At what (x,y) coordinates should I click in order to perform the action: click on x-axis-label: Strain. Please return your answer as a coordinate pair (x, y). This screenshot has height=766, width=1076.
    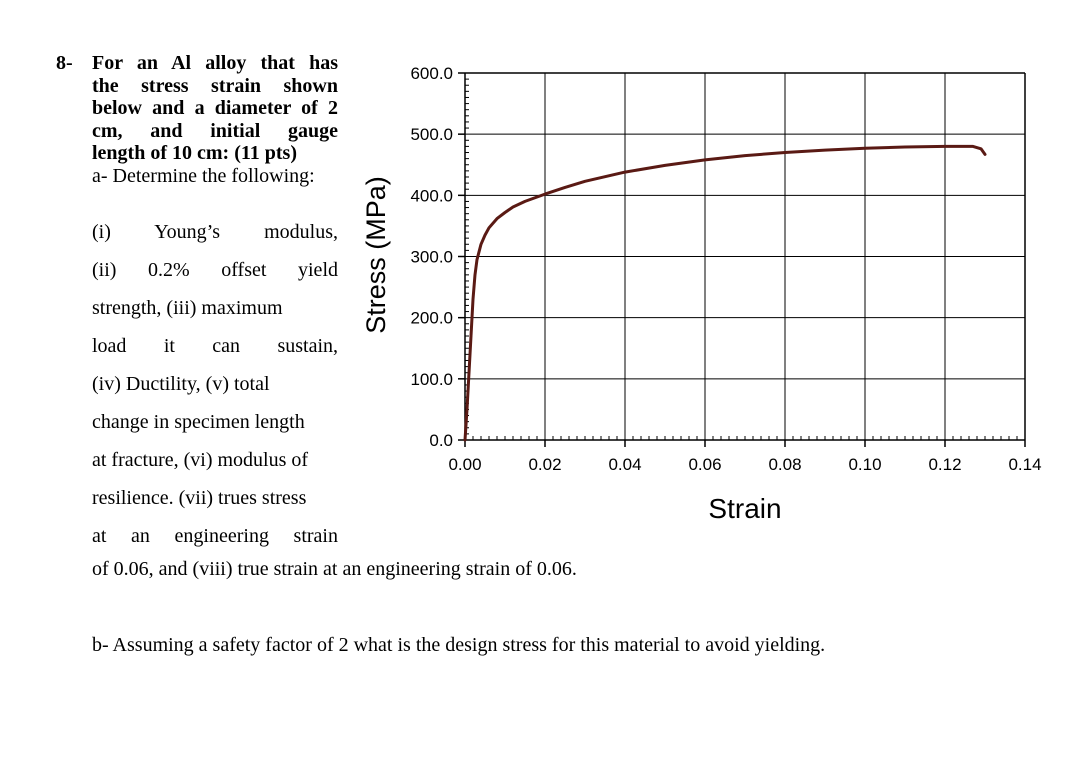
    Looking at the image, I should click on (744, 508).